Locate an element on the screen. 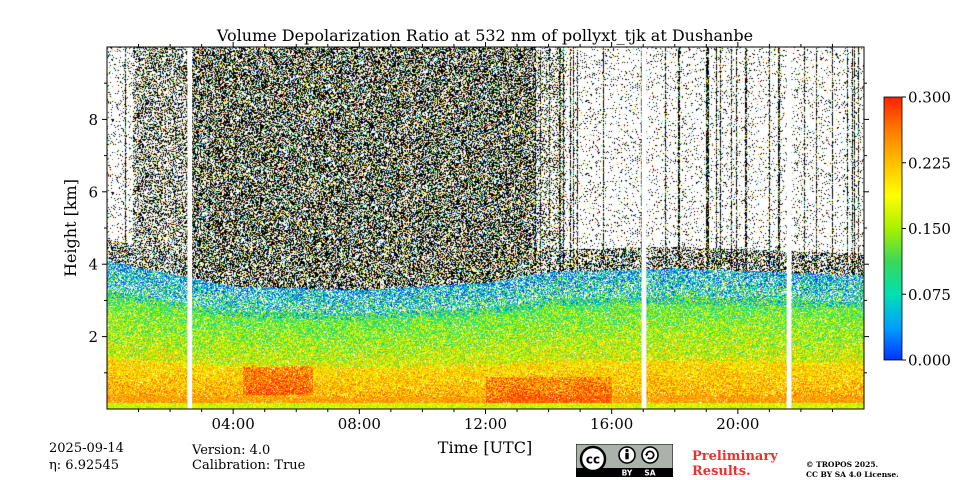  x-tick-label: 16:00 is located at coordinates (611, 424).